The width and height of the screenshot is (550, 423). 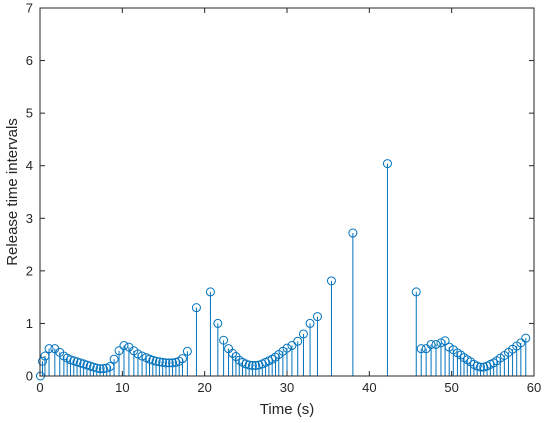 I want to click on x-tick-label: 20, so click(x=204, y=387).